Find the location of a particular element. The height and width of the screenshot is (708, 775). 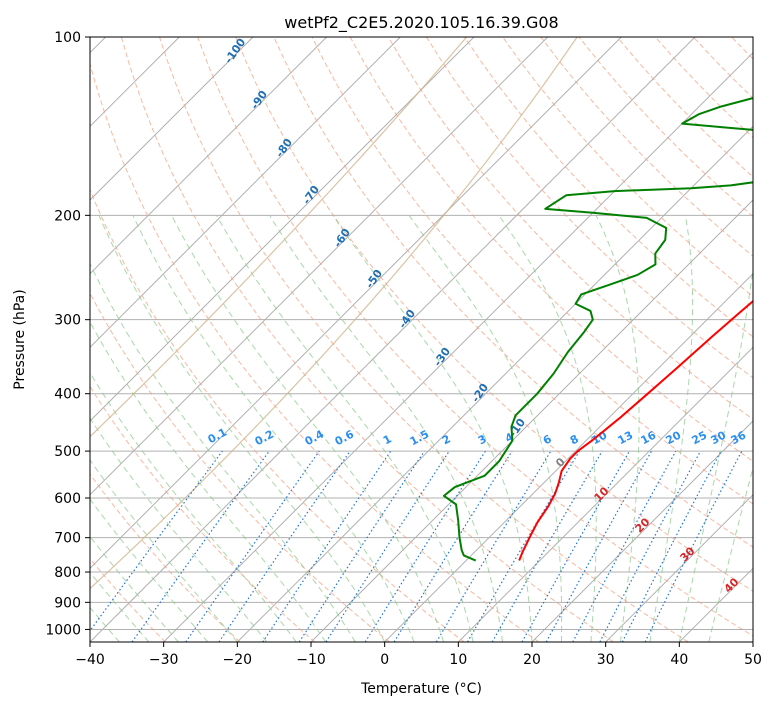

y-axis-ticks: 100 200 300 400 500 600 700 800 900 1000 is located at coordinates (67, 334).